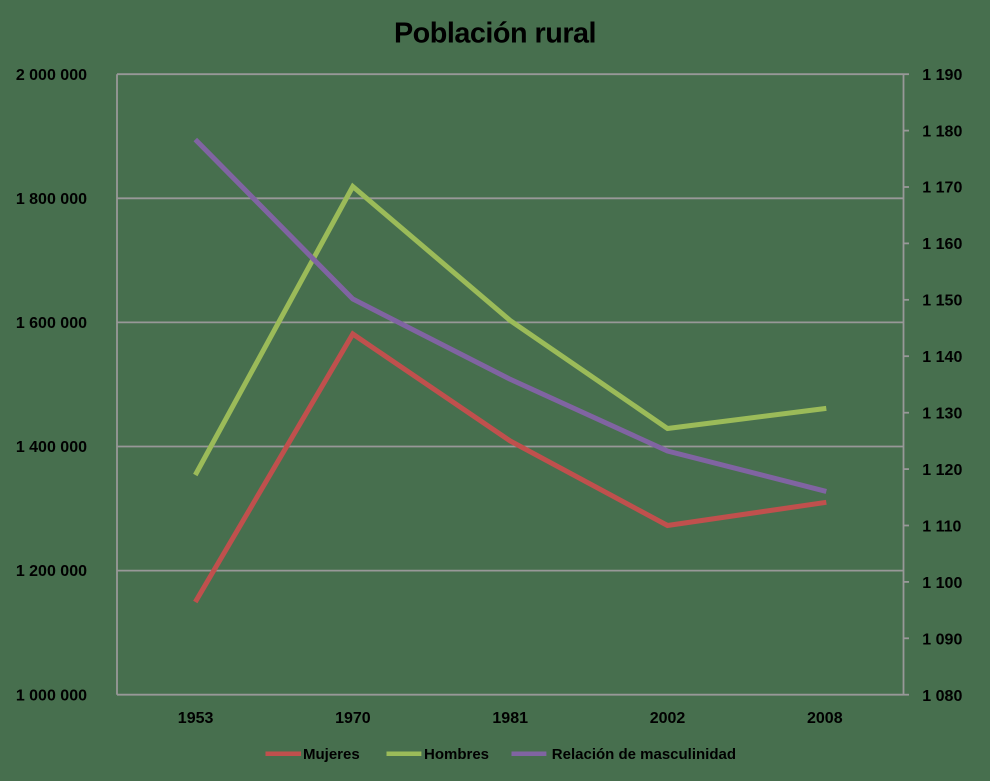 This screenshot has width=990, height=781. I want to click on svg-text: 1 150, so click(942, 301).